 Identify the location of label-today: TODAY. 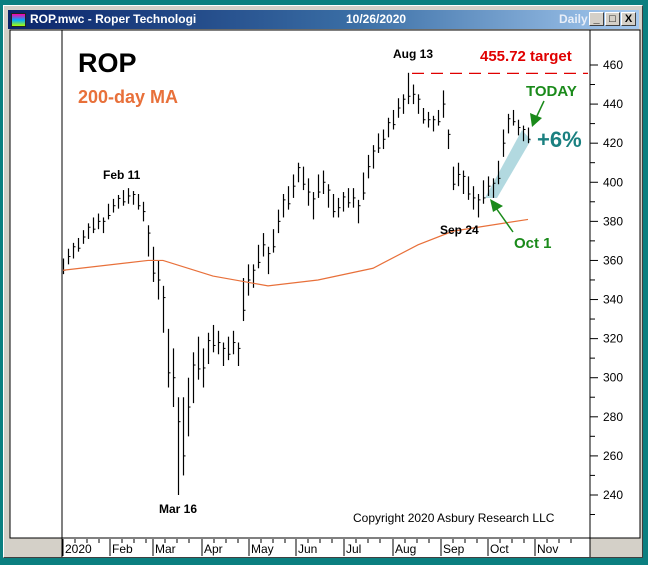
(551, 91).